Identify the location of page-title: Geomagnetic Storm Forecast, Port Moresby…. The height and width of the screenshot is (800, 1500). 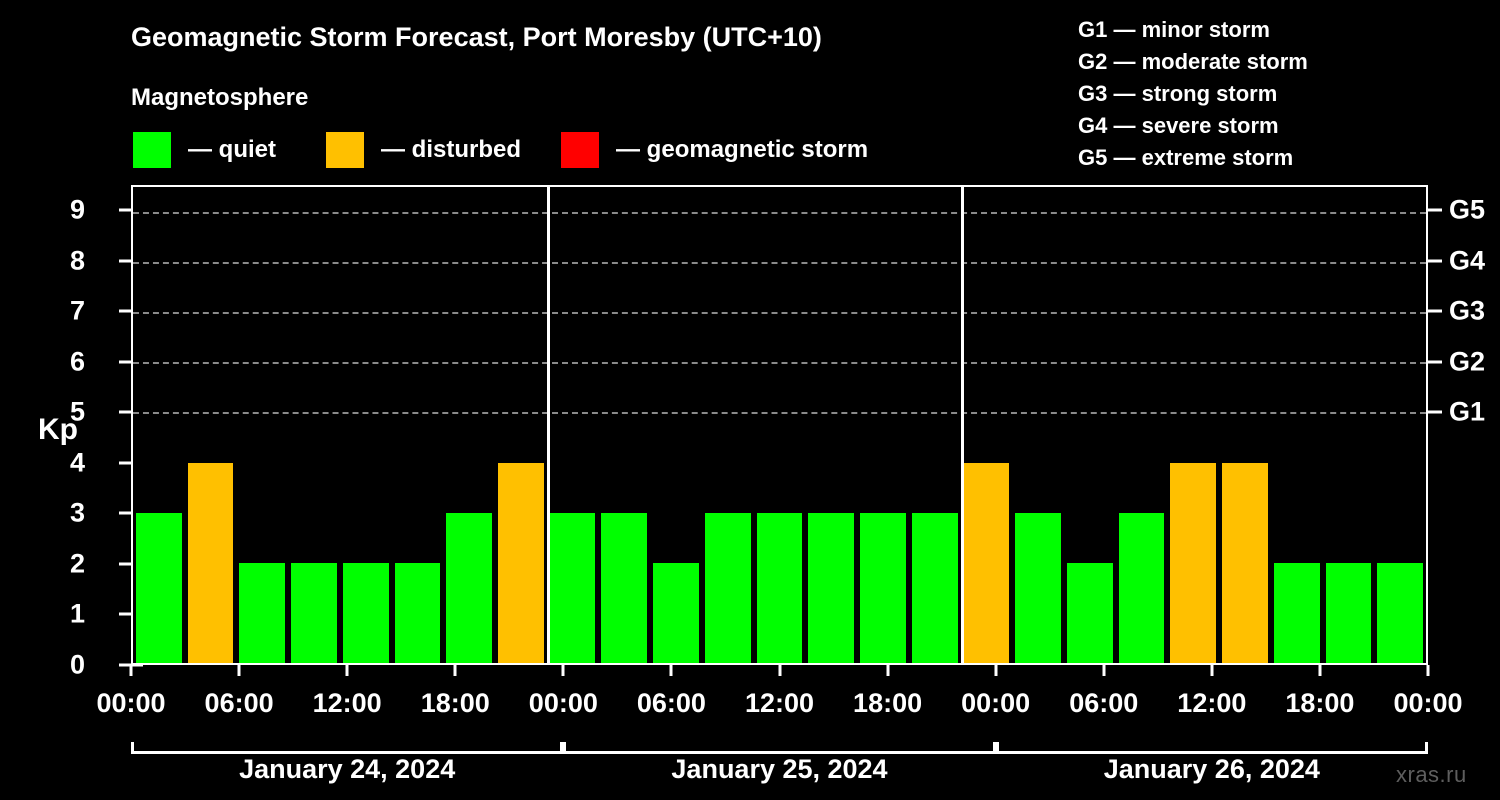
(476, 37).